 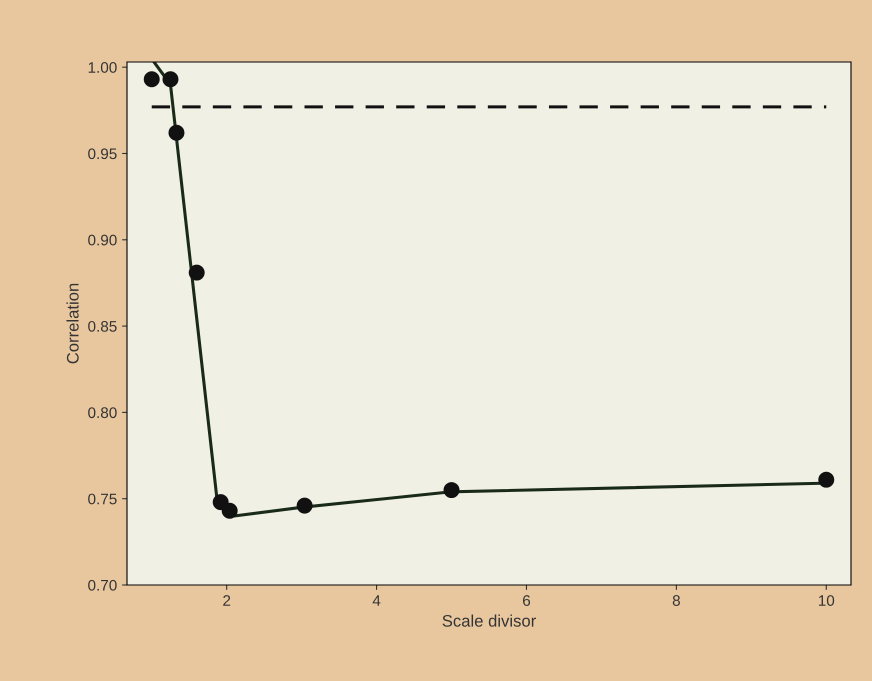 What do you see at coordinates (376, 600) in the screenshot?
I see `x-tick-label: 4` at bounding box center [376, 600].